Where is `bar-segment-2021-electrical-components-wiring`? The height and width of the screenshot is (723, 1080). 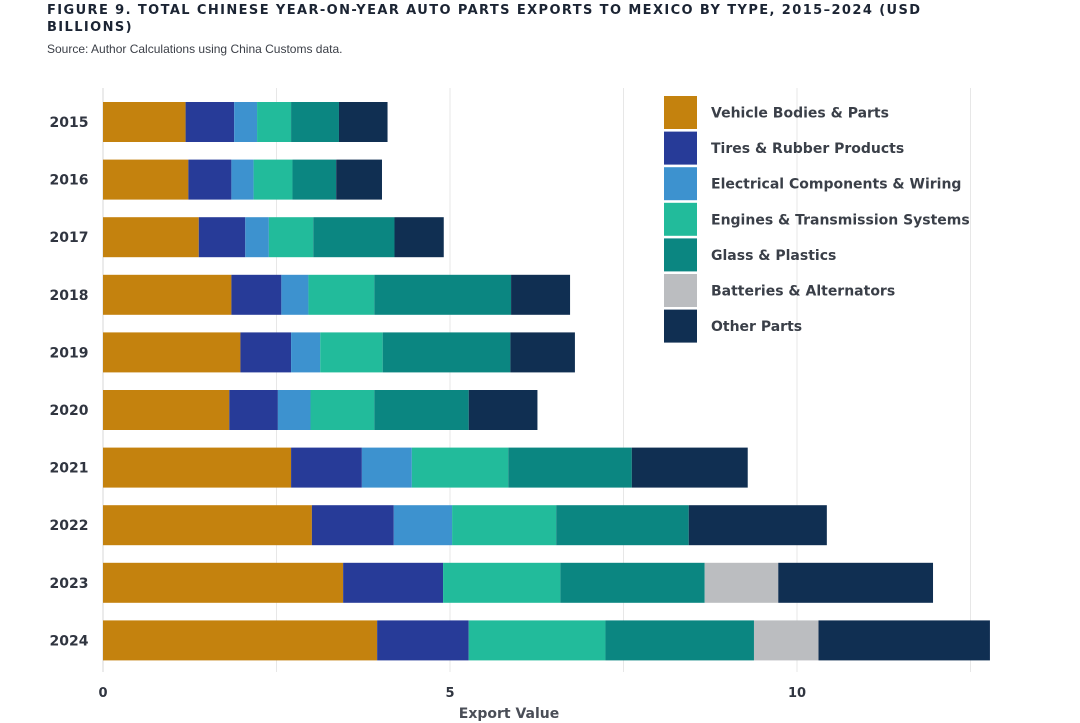 bar-segment-2021-electrical-components-wiring is located at coordinates (386, 467).